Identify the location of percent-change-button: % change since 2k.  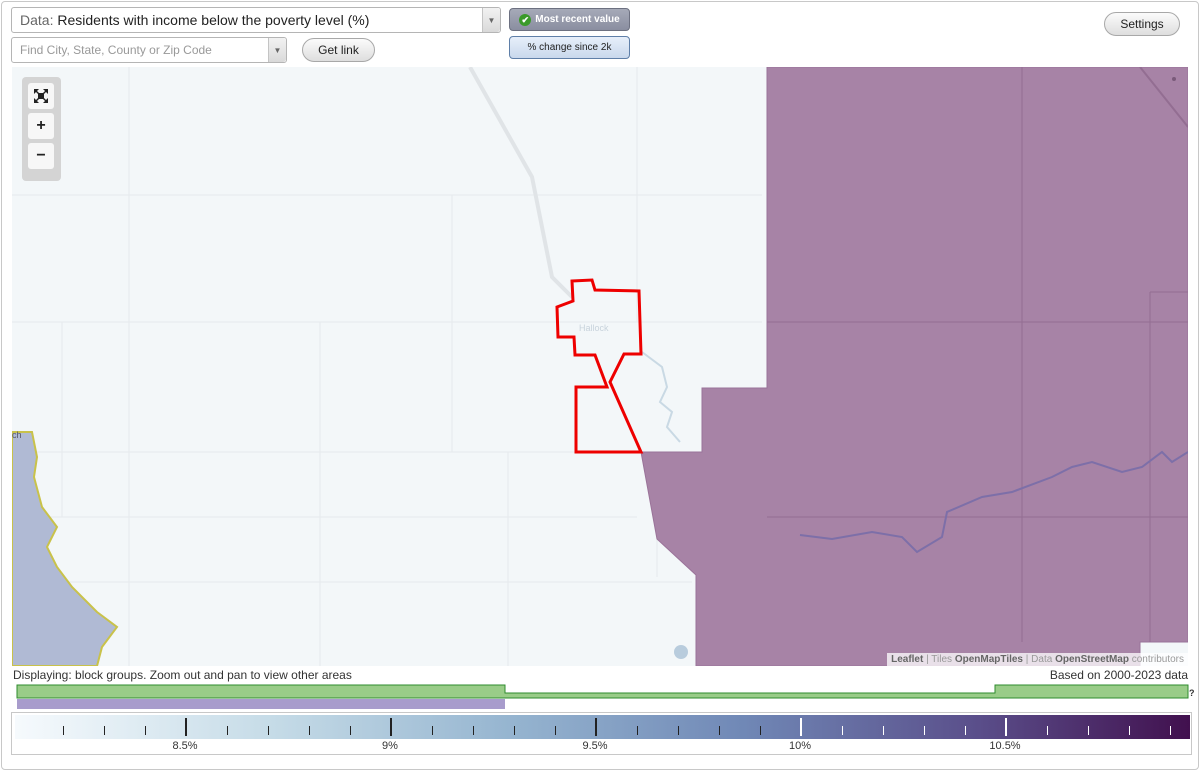
(569, 47).